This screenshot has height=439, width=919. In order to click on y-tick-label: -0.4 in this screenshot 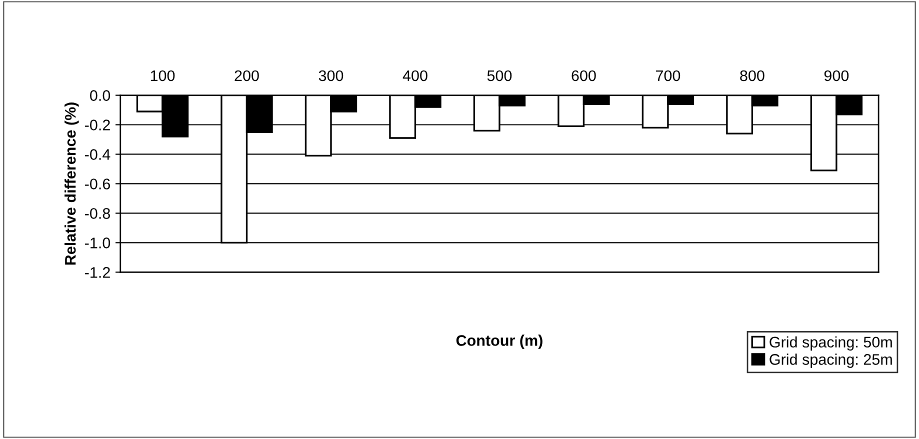, I will do `click(97, 154)`.